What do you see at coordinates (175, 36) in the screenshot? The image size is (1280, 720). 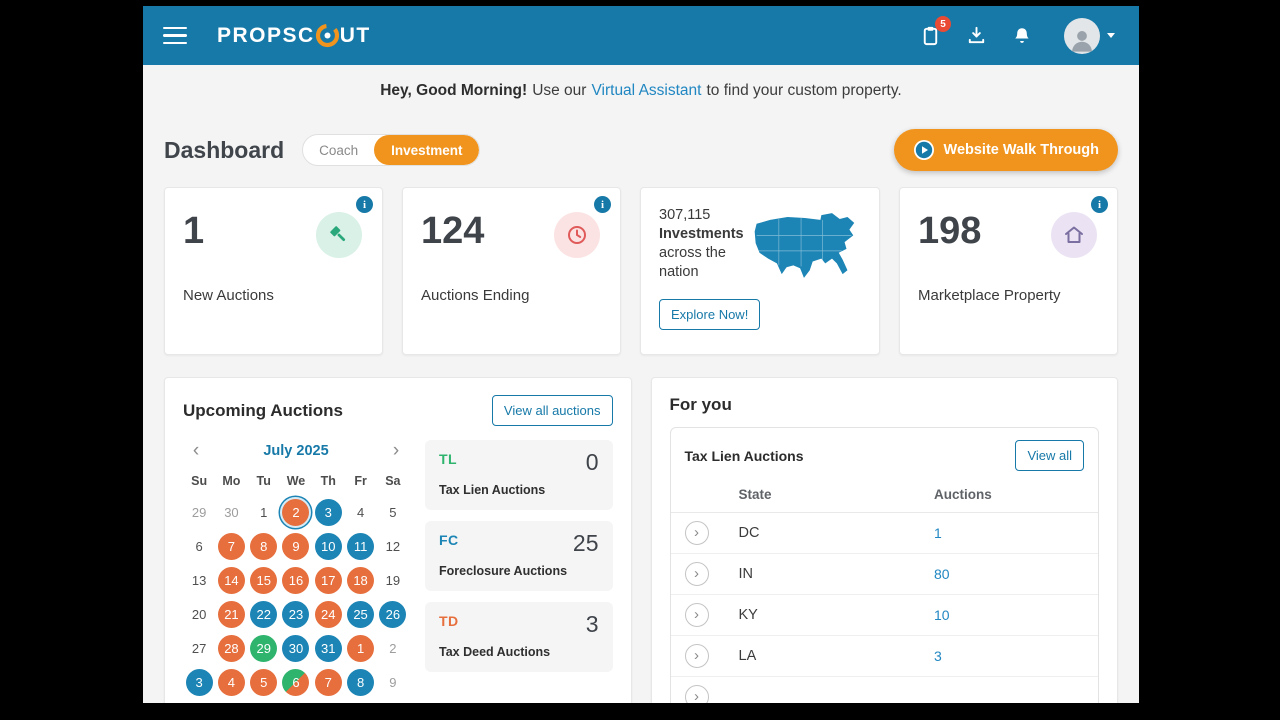 I see `hamburger-menu-icon` at bounding box center [175, 36].